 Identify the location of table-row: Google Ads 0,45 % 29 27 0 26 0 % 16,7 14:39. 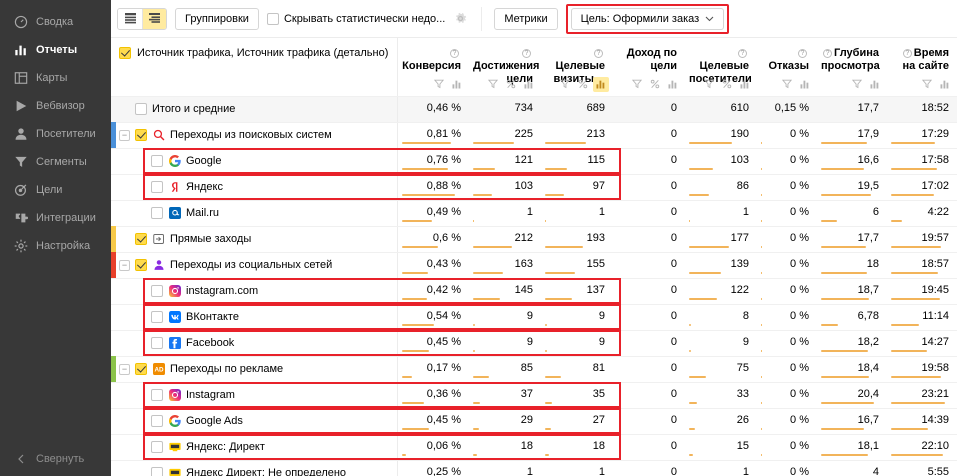
(534, 421).